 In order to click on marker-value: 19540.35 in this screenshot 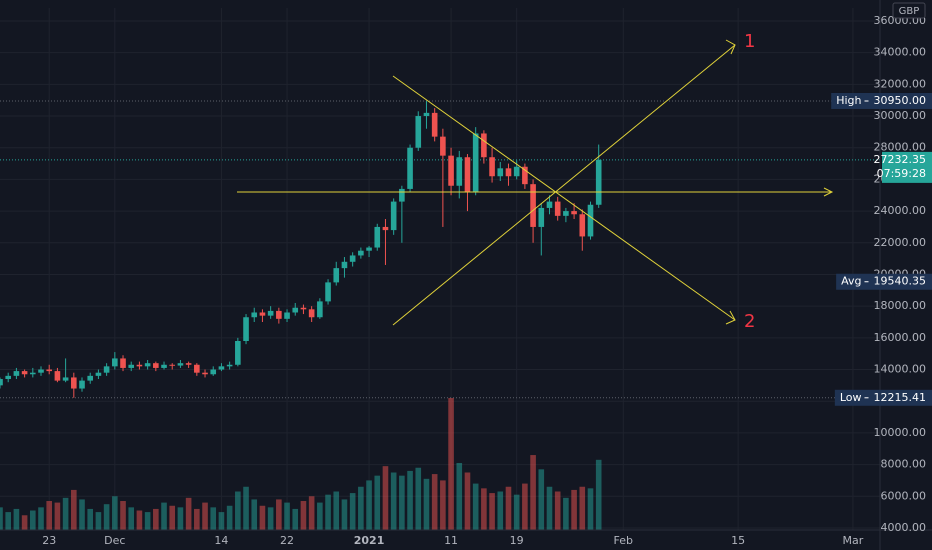, I will do `click(900, 281)`.